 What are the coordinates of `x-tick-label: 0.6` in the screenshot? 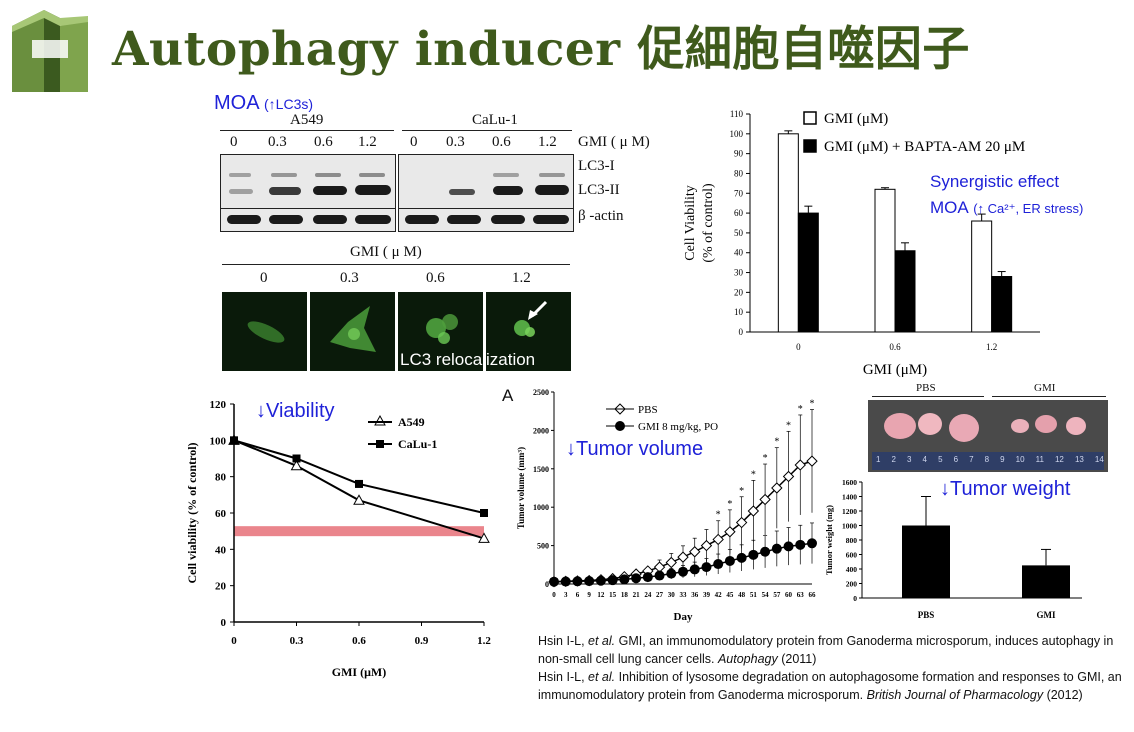 It's located at (895, 347).